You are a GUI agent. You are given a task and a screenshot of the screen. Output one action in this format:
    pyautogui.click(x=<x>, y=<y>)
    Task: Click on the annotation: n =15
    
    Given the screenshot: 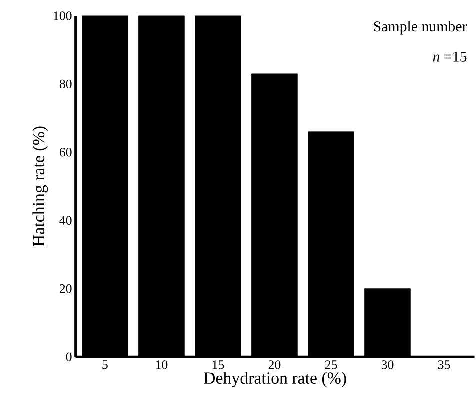 What is the action you would take?
    pyautogui.click(x=450, y=57)
    